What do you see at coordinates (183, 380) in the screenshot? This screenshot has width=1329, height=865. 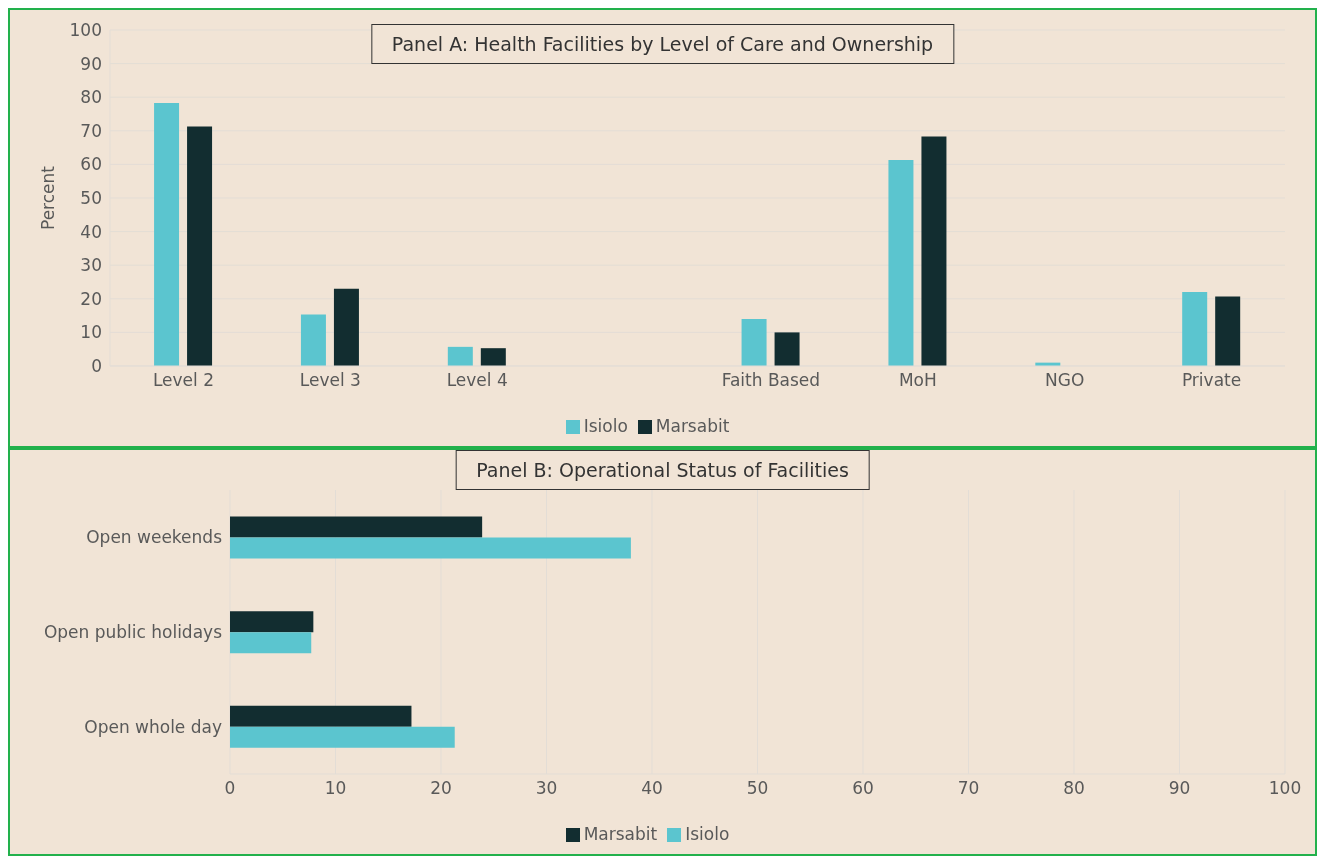 I see `x-tick-label: Level 2` at bounding box center [183, 380].